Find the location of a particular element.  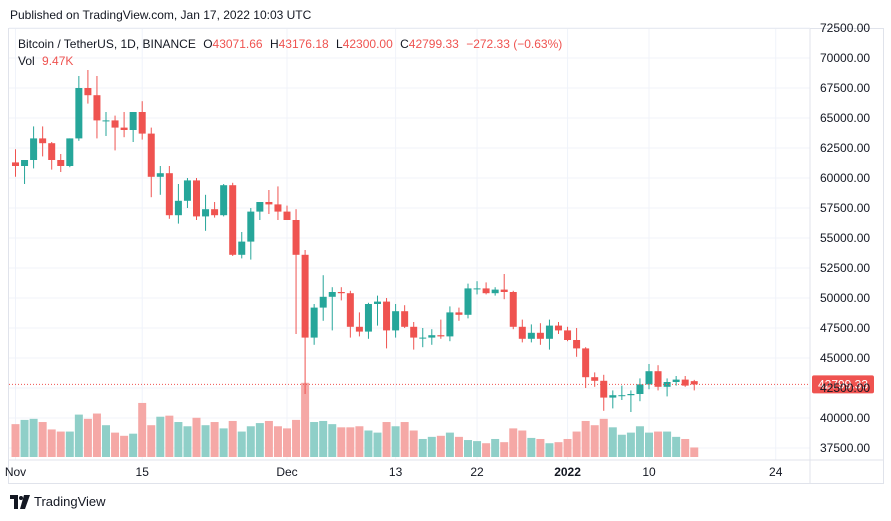

time-tick-label: 10 is located at coordinates (649, 472).